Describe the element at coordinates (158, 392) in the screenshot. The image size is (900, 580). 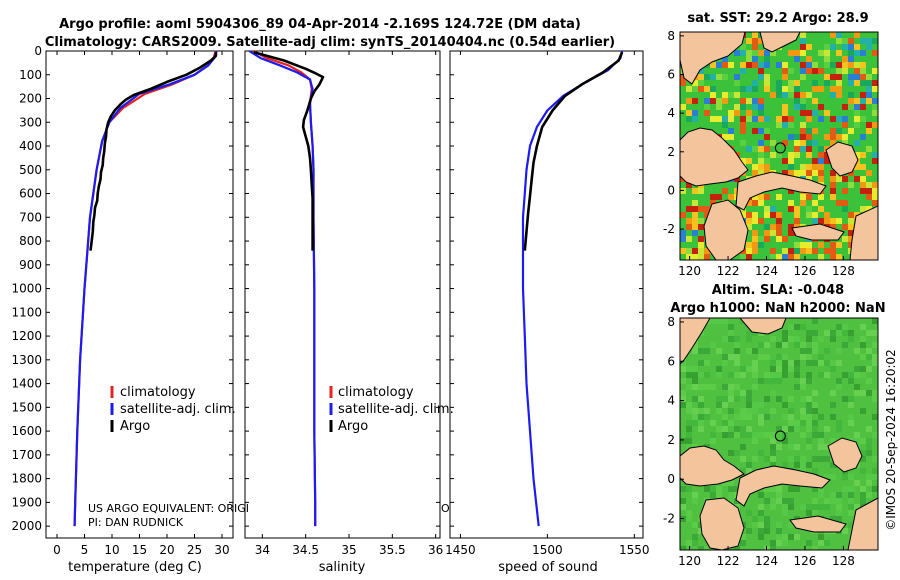
I see `legend-climatology-label: climatology` at that location.